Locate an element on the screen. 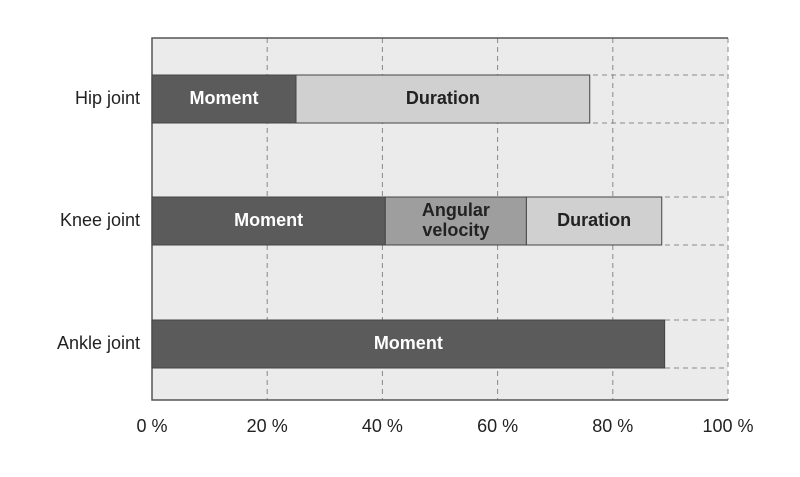 This screenshot has height=477, width=800. y-tick-label: Hip joint is located at coordinates (107, 98).